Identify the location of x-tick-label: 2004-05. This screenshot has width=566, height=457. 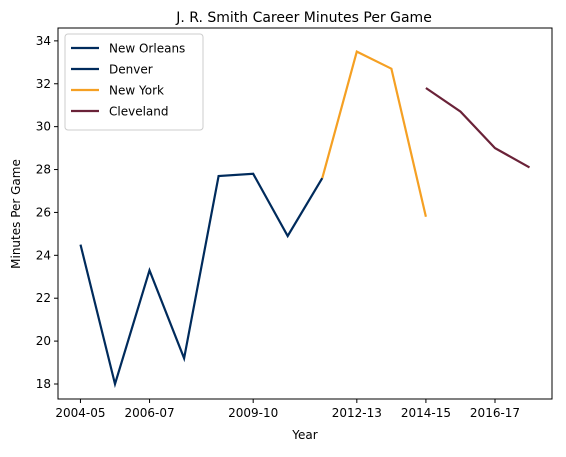
(80, 413).